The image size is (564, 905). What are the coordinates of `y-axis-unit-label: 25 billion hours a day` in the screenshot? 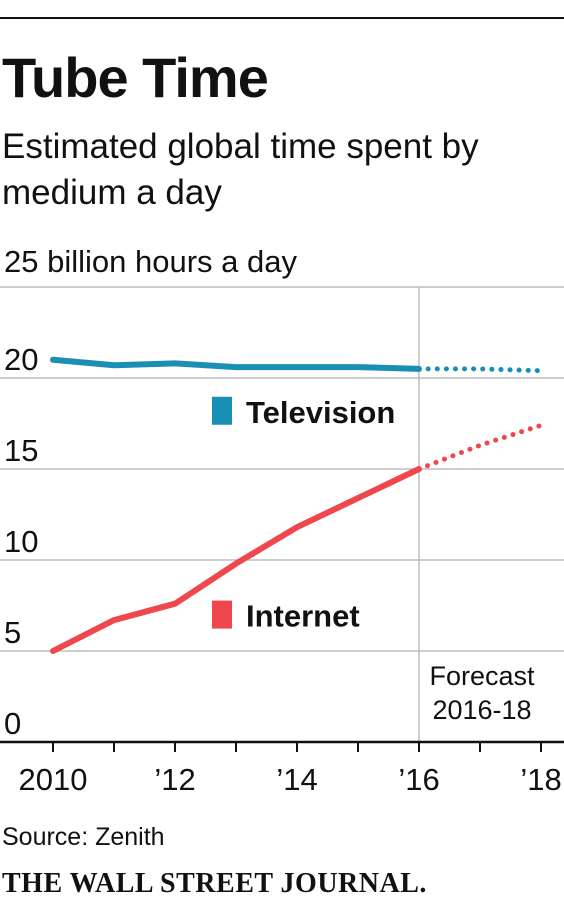 It's located at (150, 261).